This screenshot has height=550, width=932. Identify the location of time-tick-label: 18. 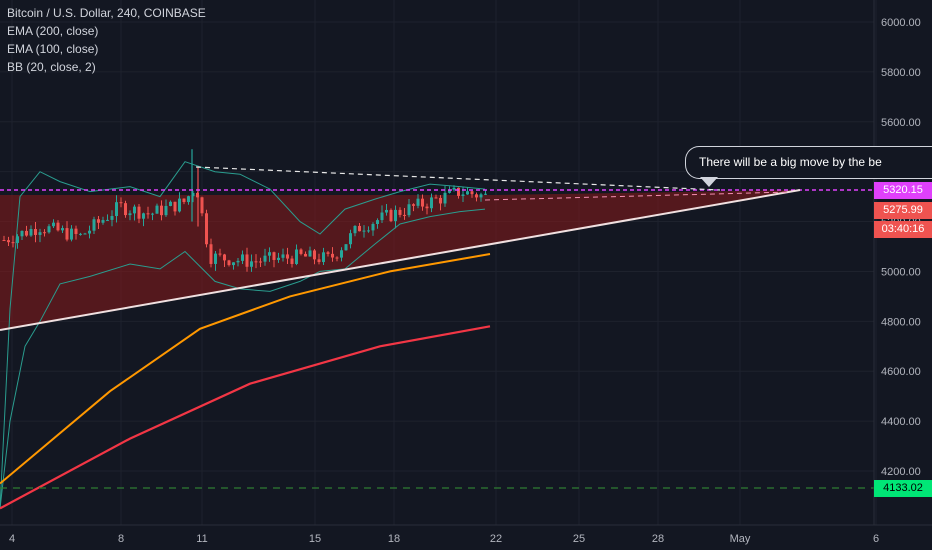
(394, 539).